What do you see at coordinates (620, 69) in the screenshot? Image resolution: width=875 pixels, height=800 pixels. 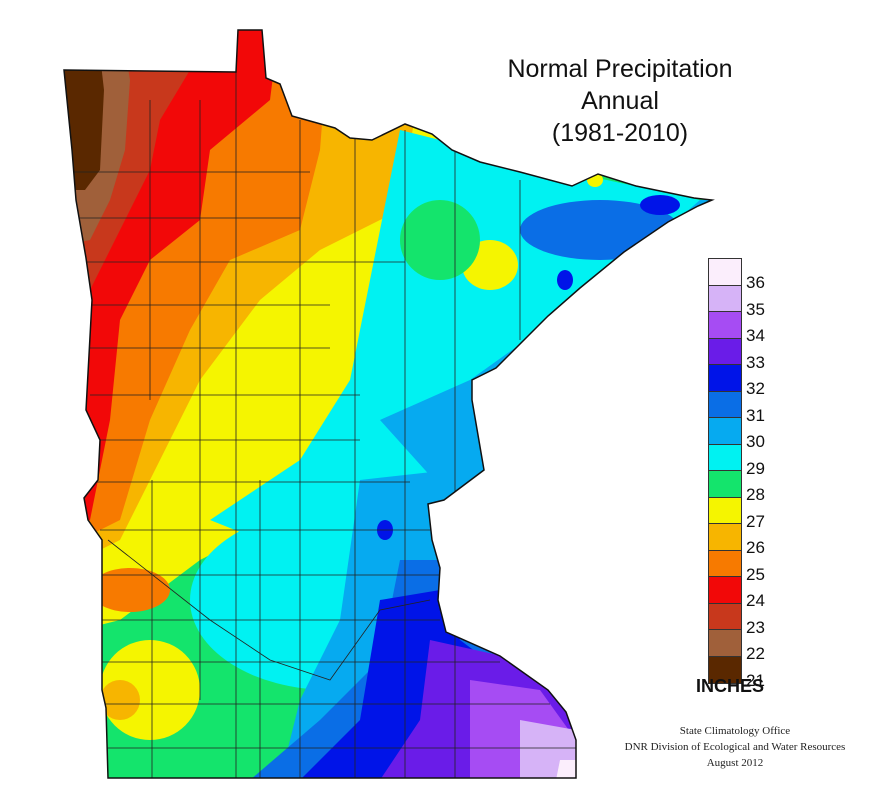 I see `map-title-line-1: Normal Precipitation` at bounding box center [620, 69].